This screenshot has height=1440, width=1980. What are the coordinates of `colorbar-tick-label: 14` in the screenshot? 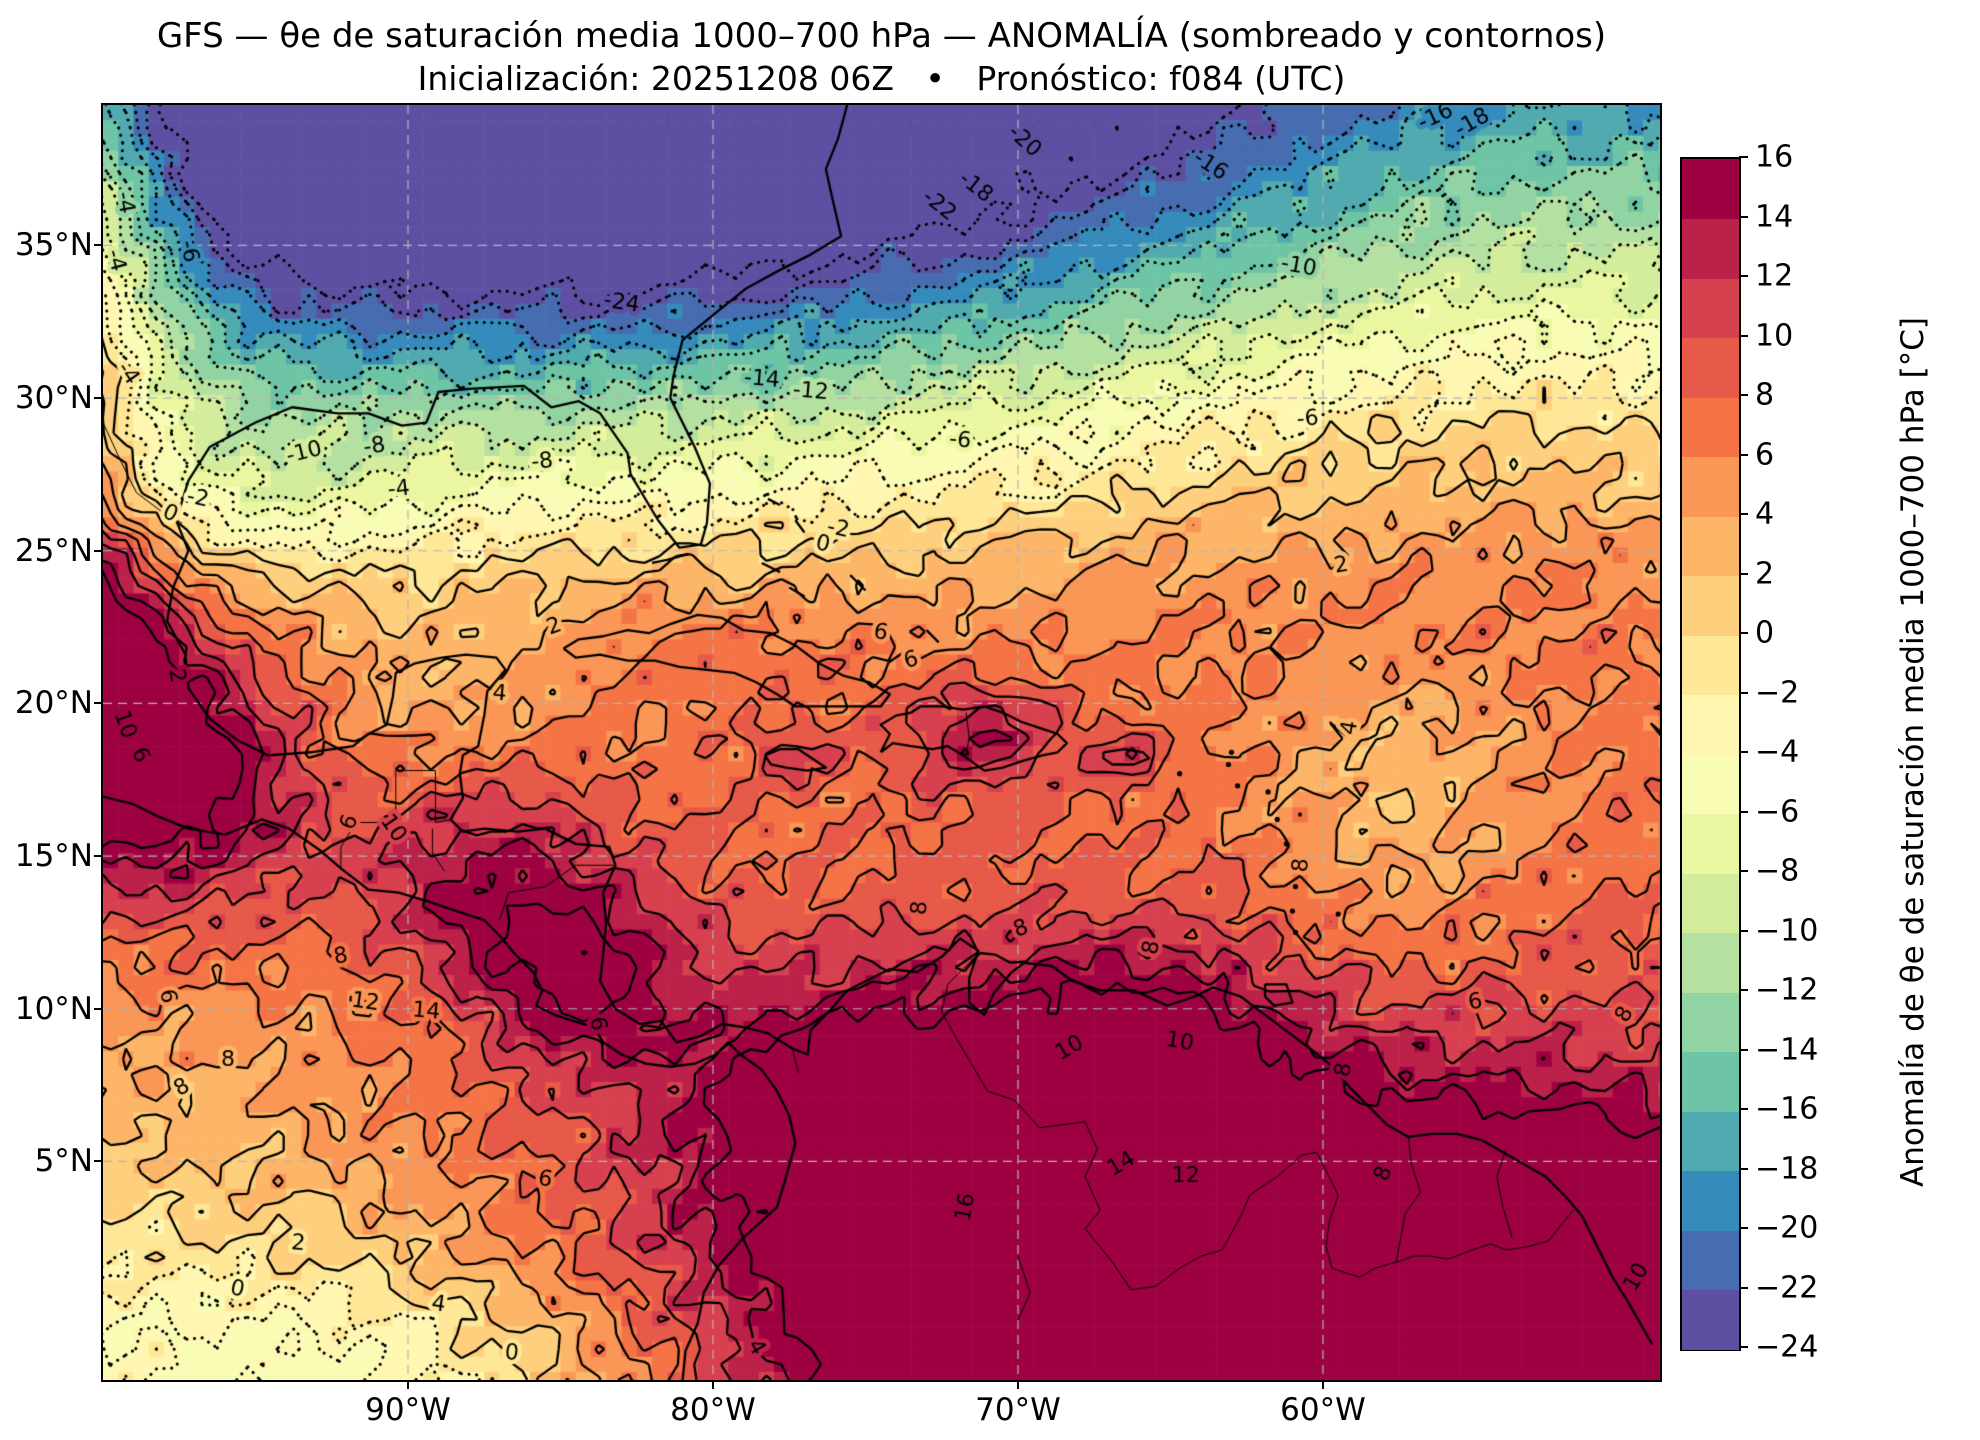 It's located at (1774, 216).